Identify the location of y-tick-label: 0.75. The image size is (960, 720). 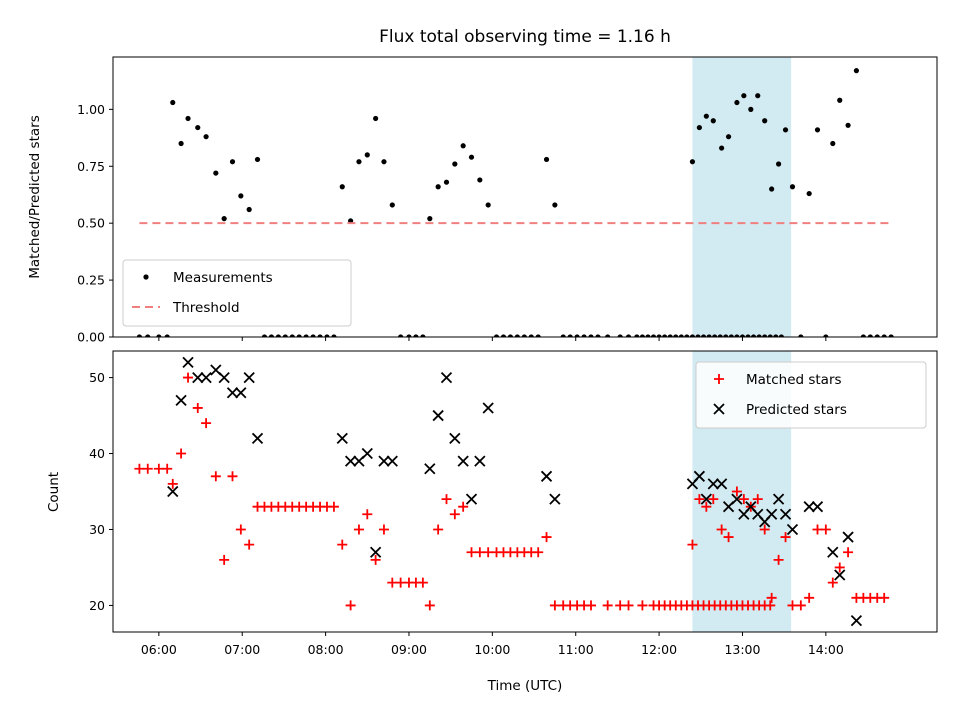
(91, 166).